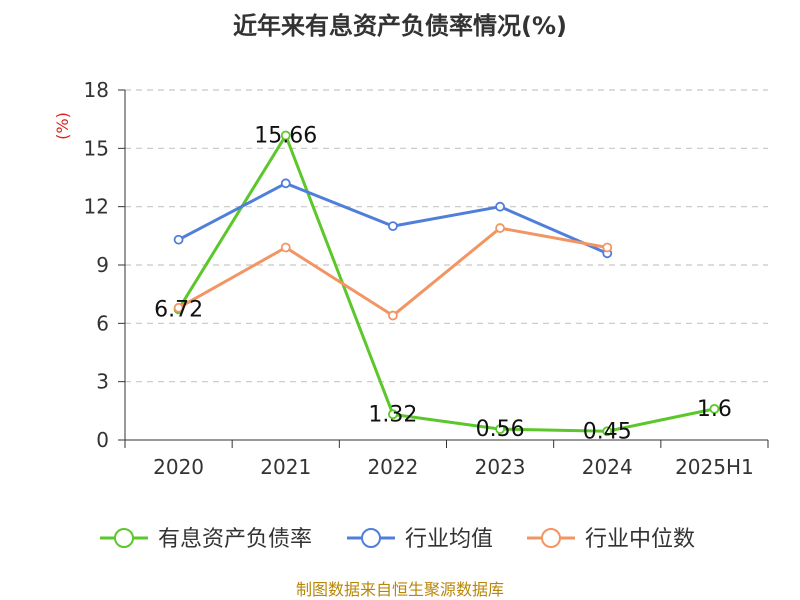 This screenshot has width=800, height=600. I want to click on x-tick-label-2023: 2023, so click(500, 467).